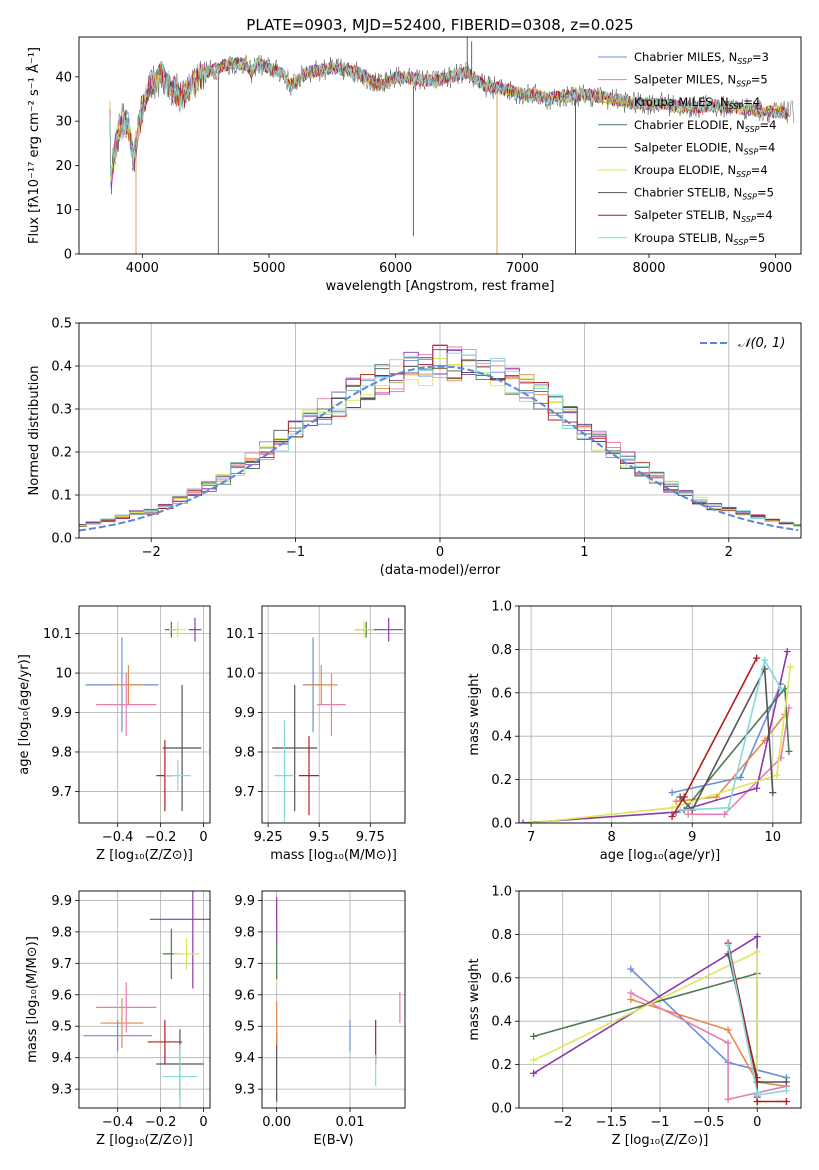  Describe the element at coordinates (244, 1058) in the screenshot. I see `y-tick-label: 9.4` at that location.